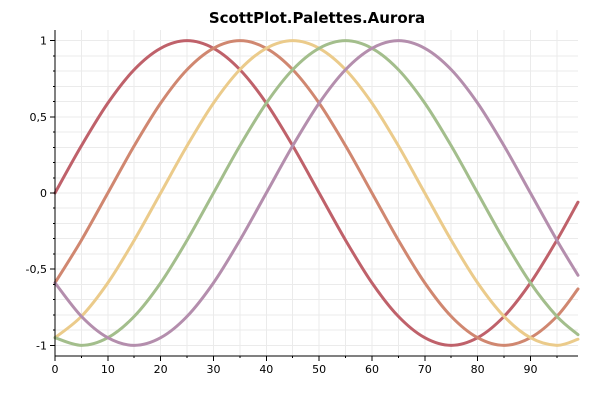 The image size is (600, 400). I want to click on y-axis-ticks: -1 -0,5 0 0,5 1, so click(40, 193).